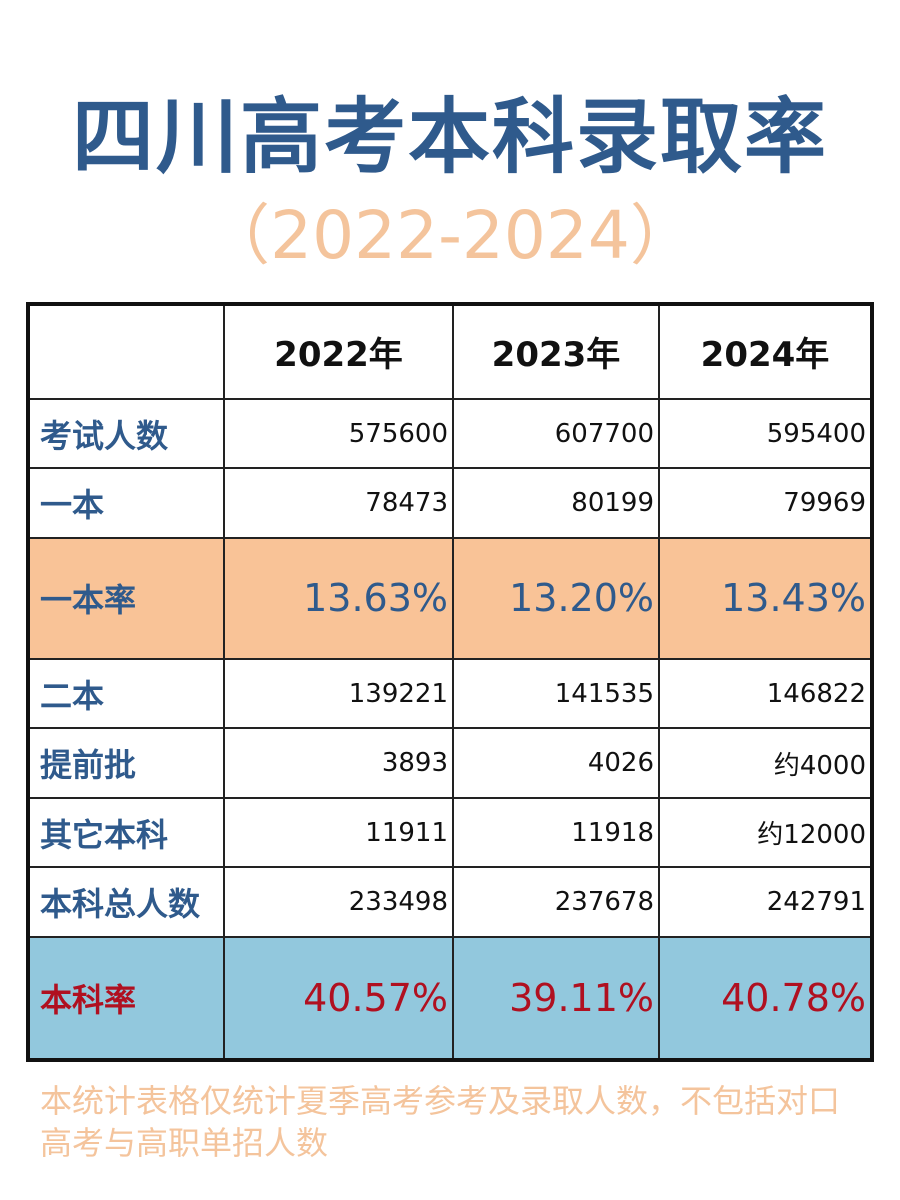 The width and height of the screenshot is (900, 1200). I want to click on table-row-exam-takers: 考试人数 575600 607700 595400, so click(450, 433).